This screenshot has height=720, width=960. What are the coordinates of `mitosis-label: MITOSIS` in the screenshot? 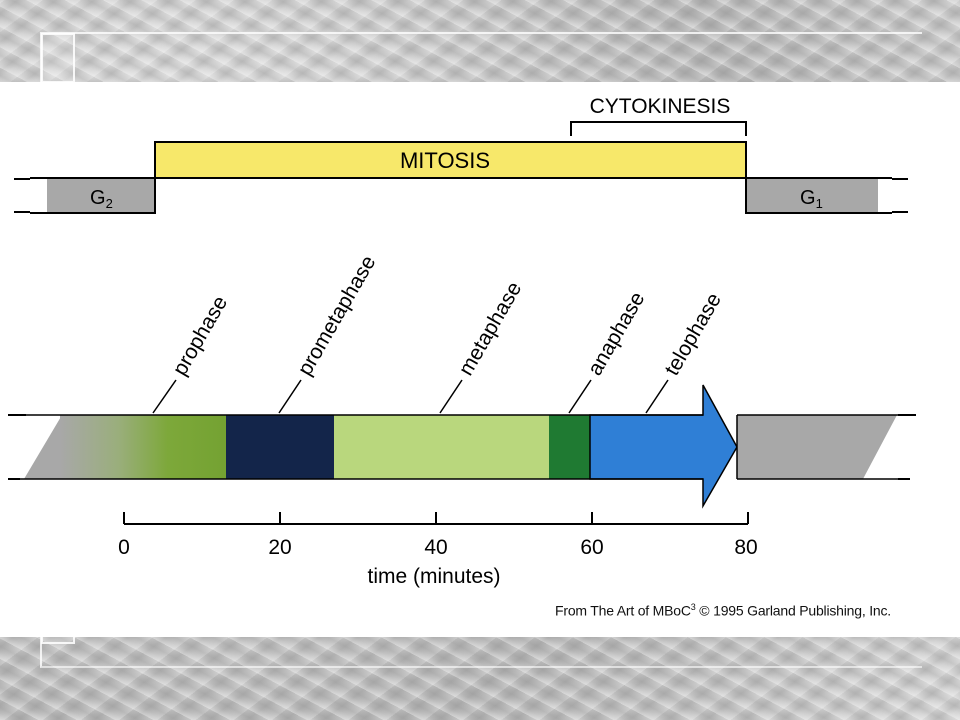 It's located at (445, 160).